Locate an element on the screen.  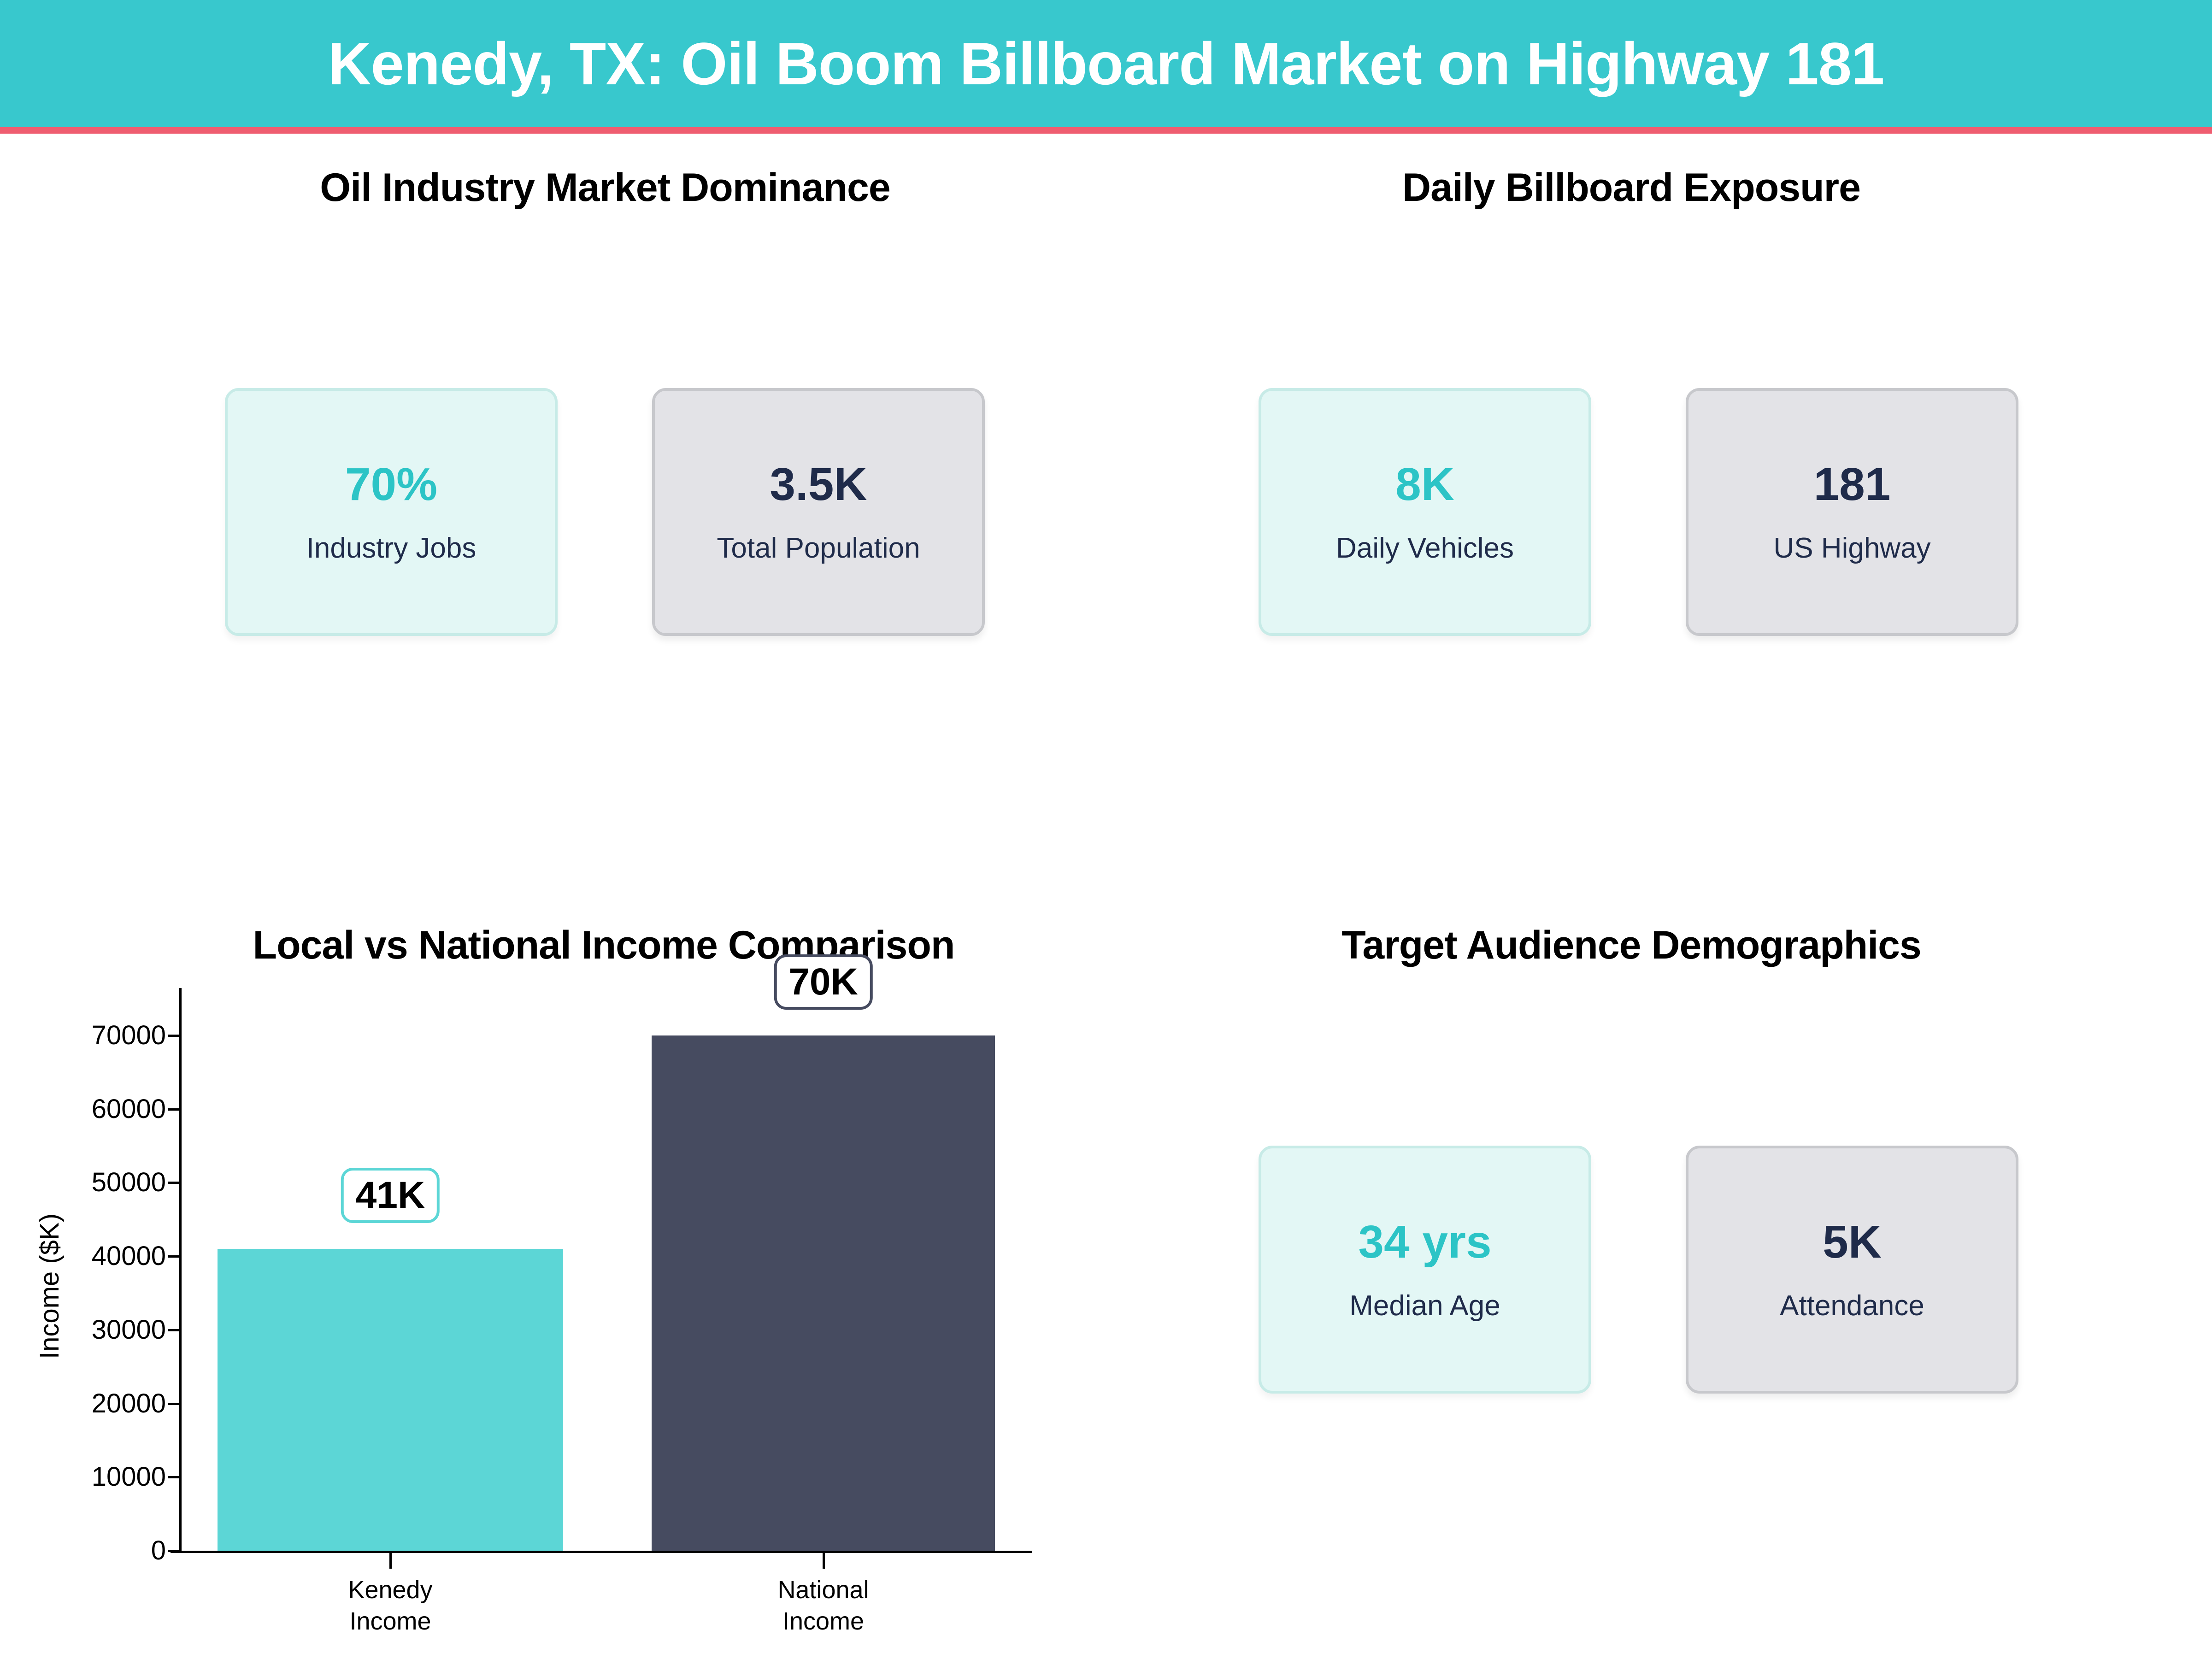
bar-kenedy is located at coordinates (390, 1400).